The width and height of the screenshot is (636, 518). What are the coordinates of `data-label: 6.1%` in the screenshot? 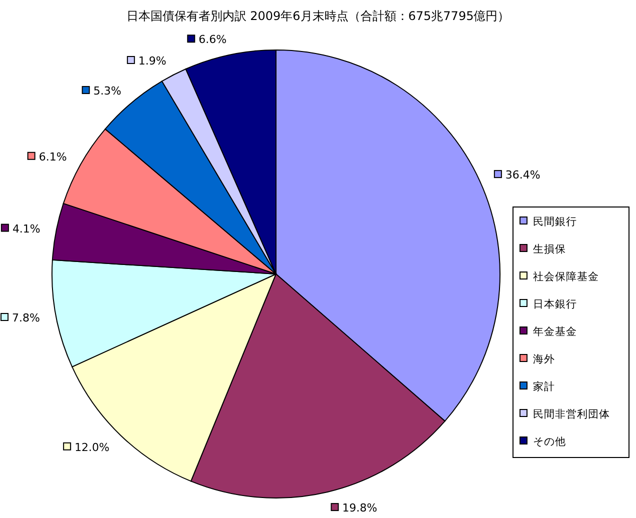 It's located at (52, 157).